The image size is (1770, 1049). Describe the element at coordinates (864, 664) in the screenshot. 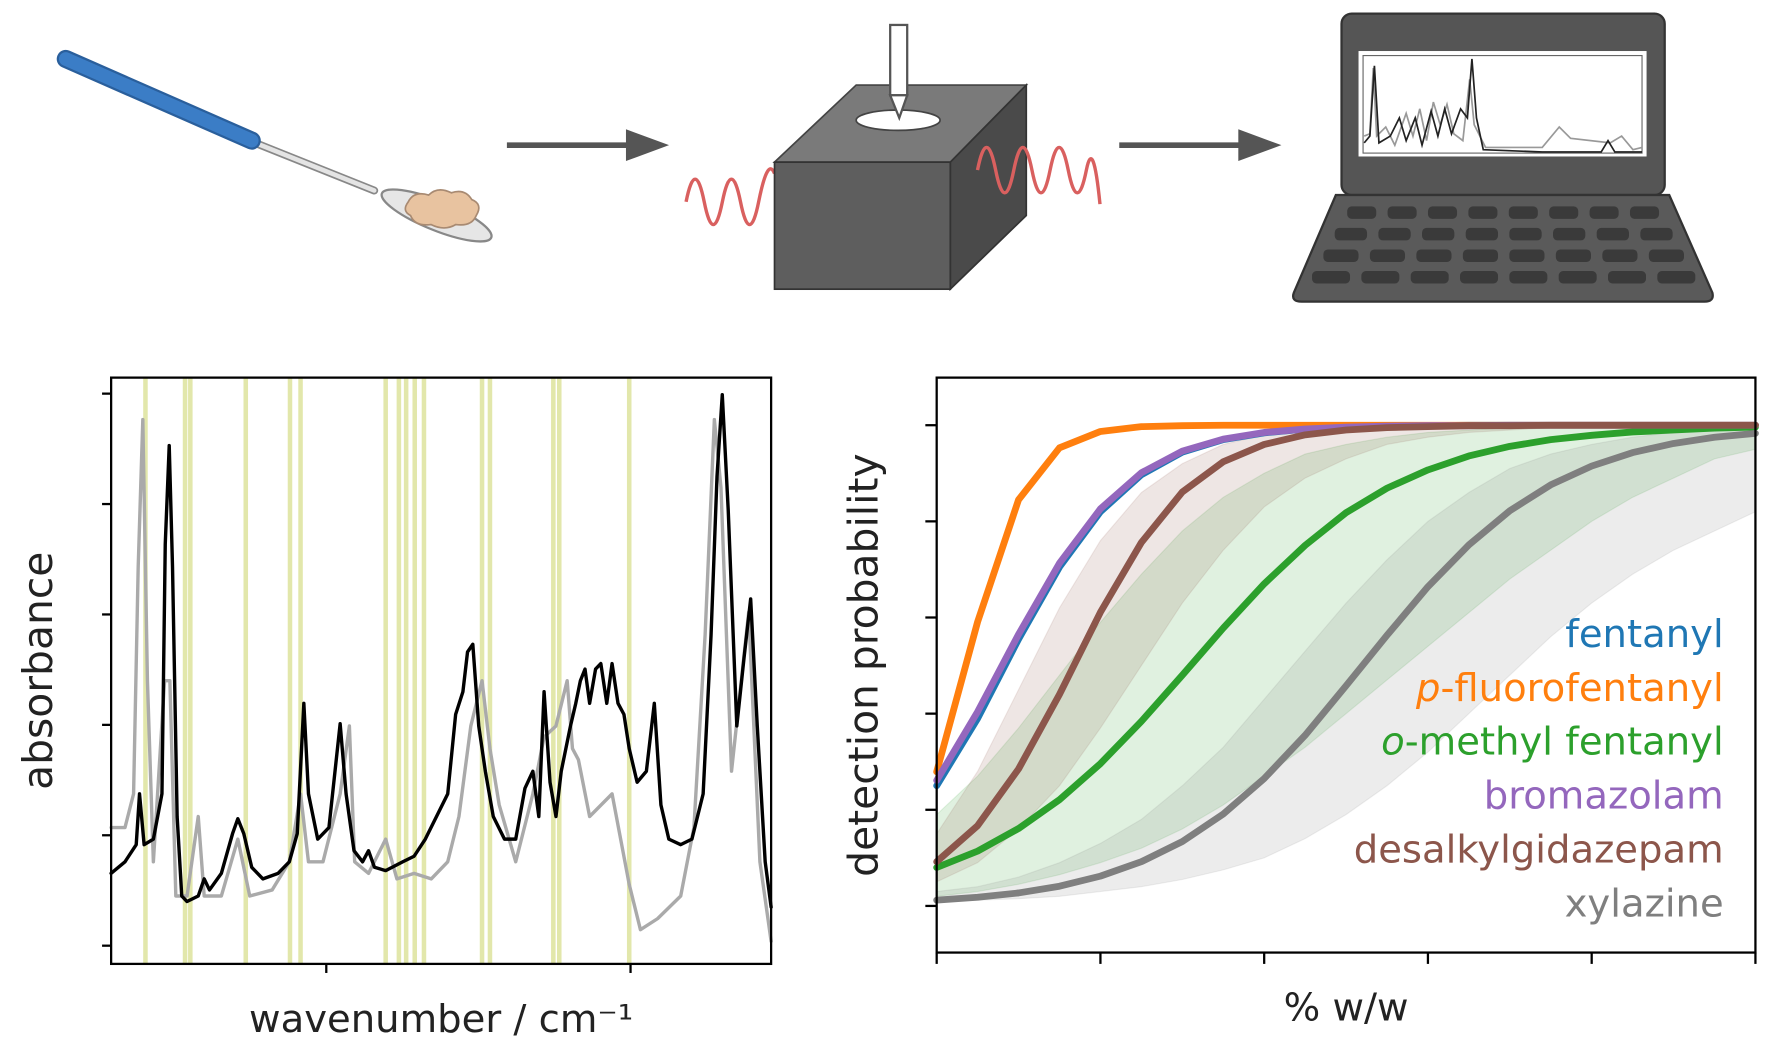

I see `y-axis-label: detection probability` at that location.